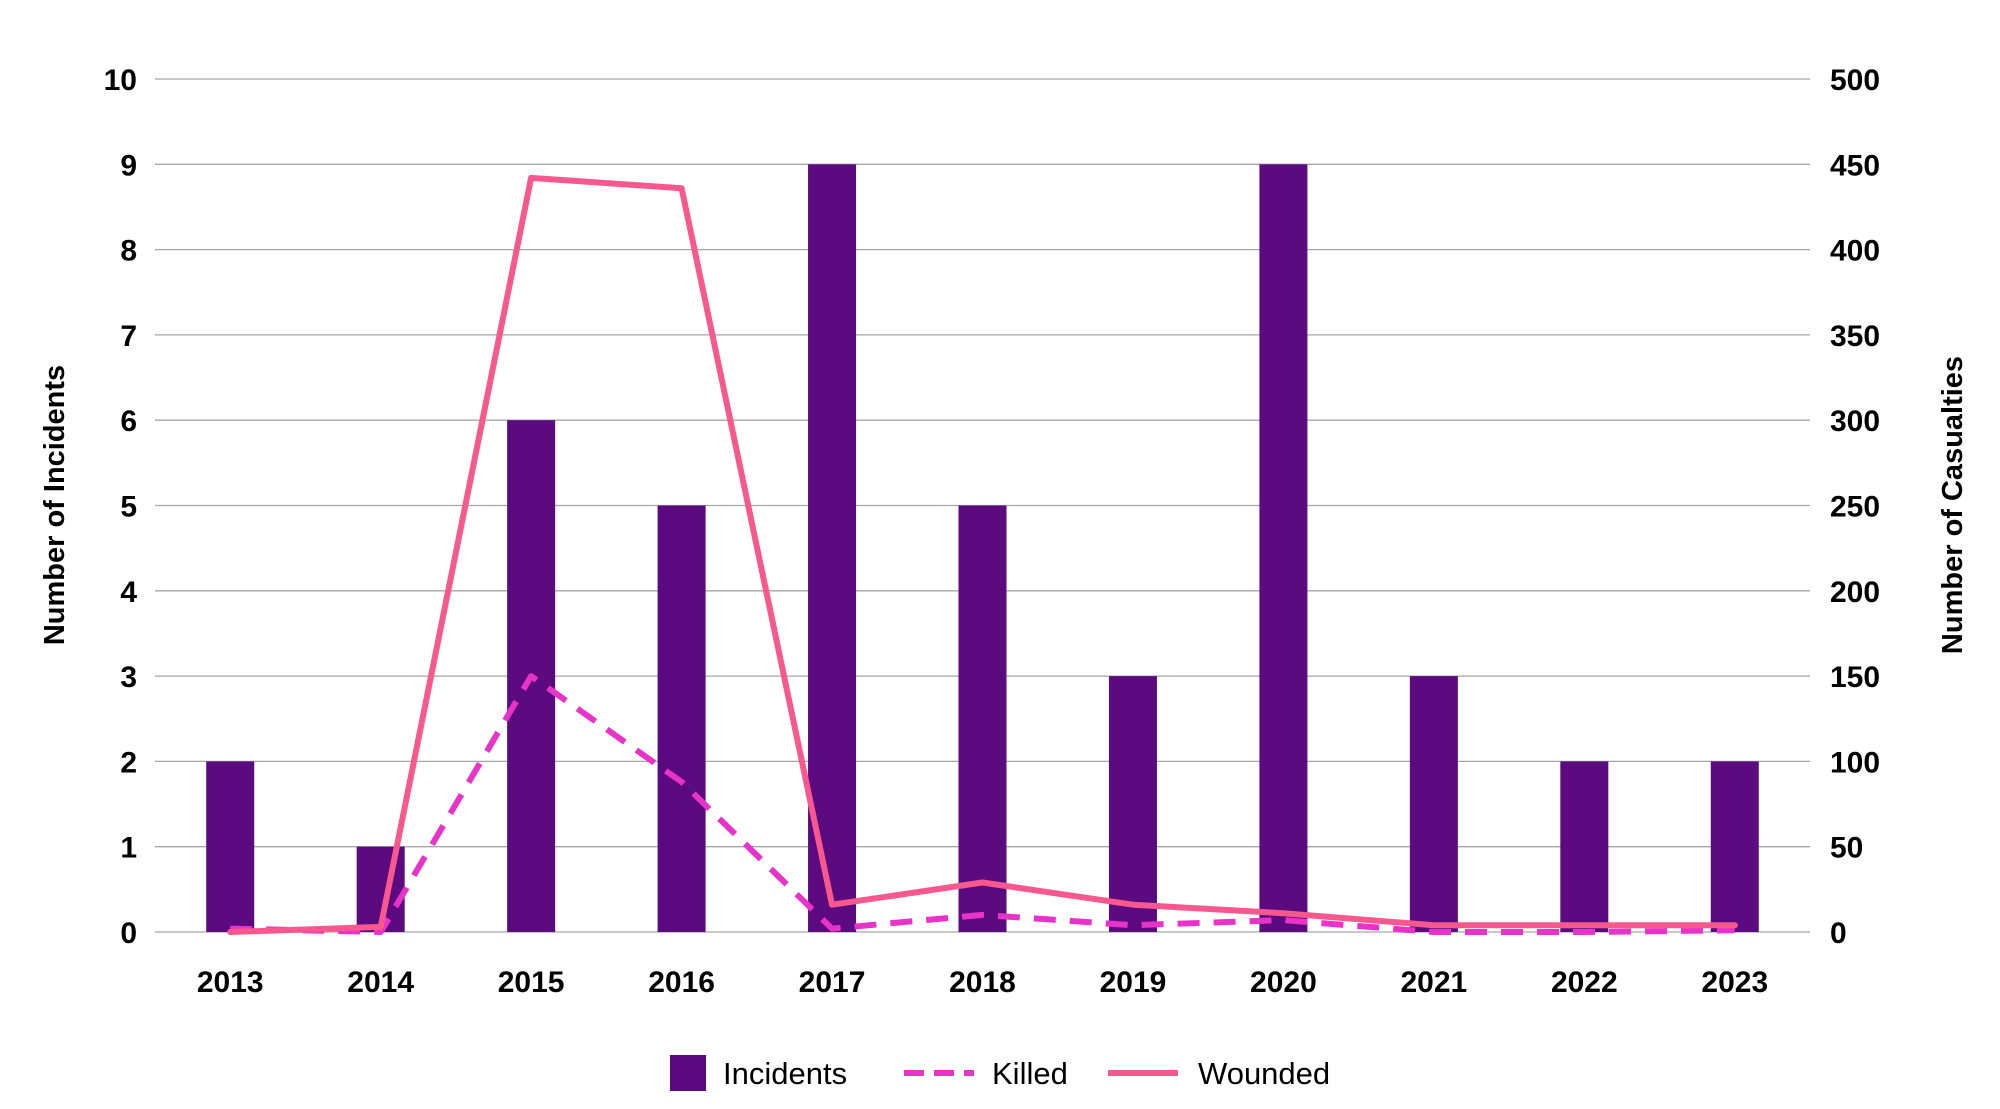  I want to click on y-left-tick-label: 9, so click(128, 165).